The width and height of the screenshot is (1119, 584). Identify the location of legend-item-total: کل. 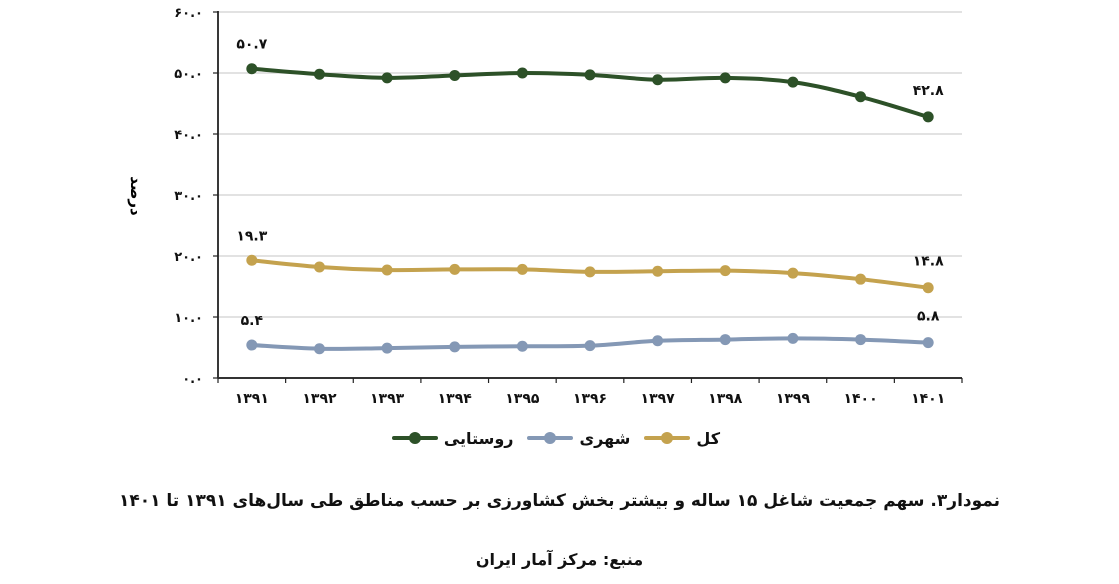
(682, 438).